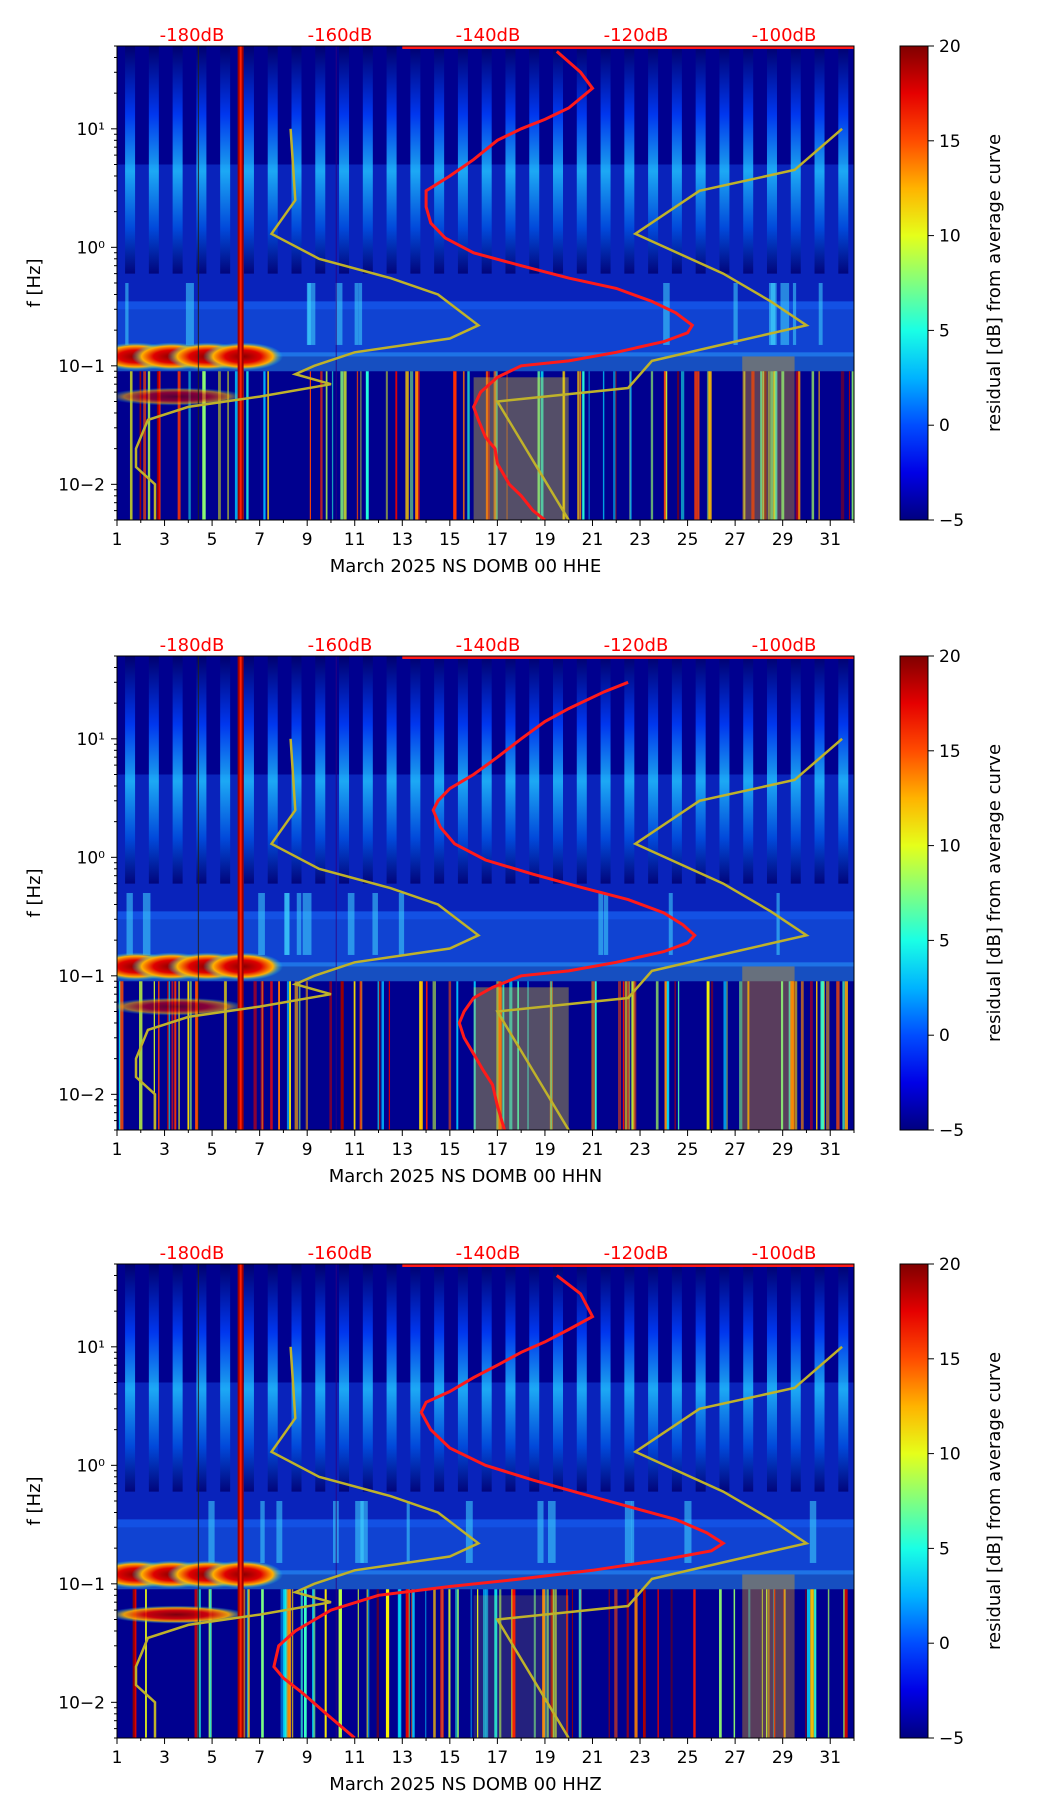  What do you see at coordinates (521, 1666) in the screenshot?
I see `energy-band` at bounding box center [521, 1666].